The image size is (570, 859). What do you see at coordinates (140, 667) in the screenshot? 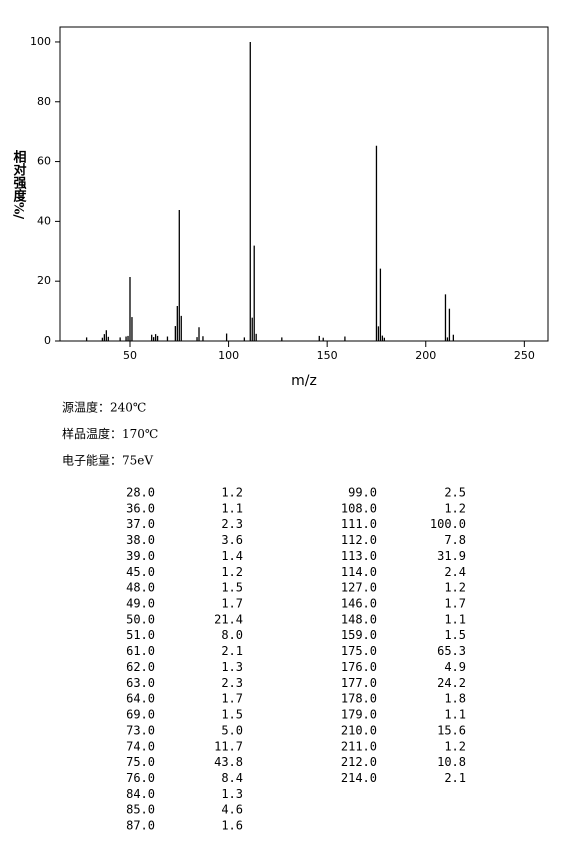
I see `table-mz: 62.0` at bounding box center [140, 667].